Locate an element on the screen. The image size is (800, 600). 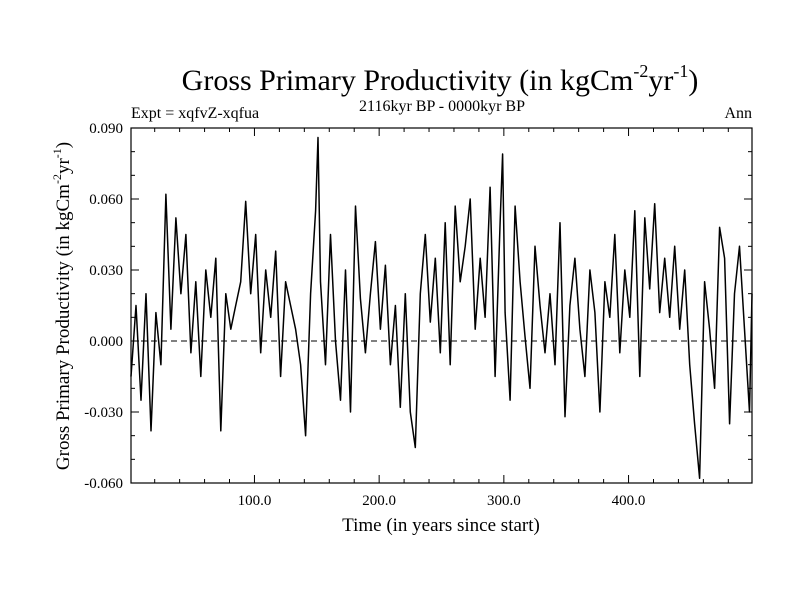
x-tick-label: 200.0 is located at coordinates (379, 501).